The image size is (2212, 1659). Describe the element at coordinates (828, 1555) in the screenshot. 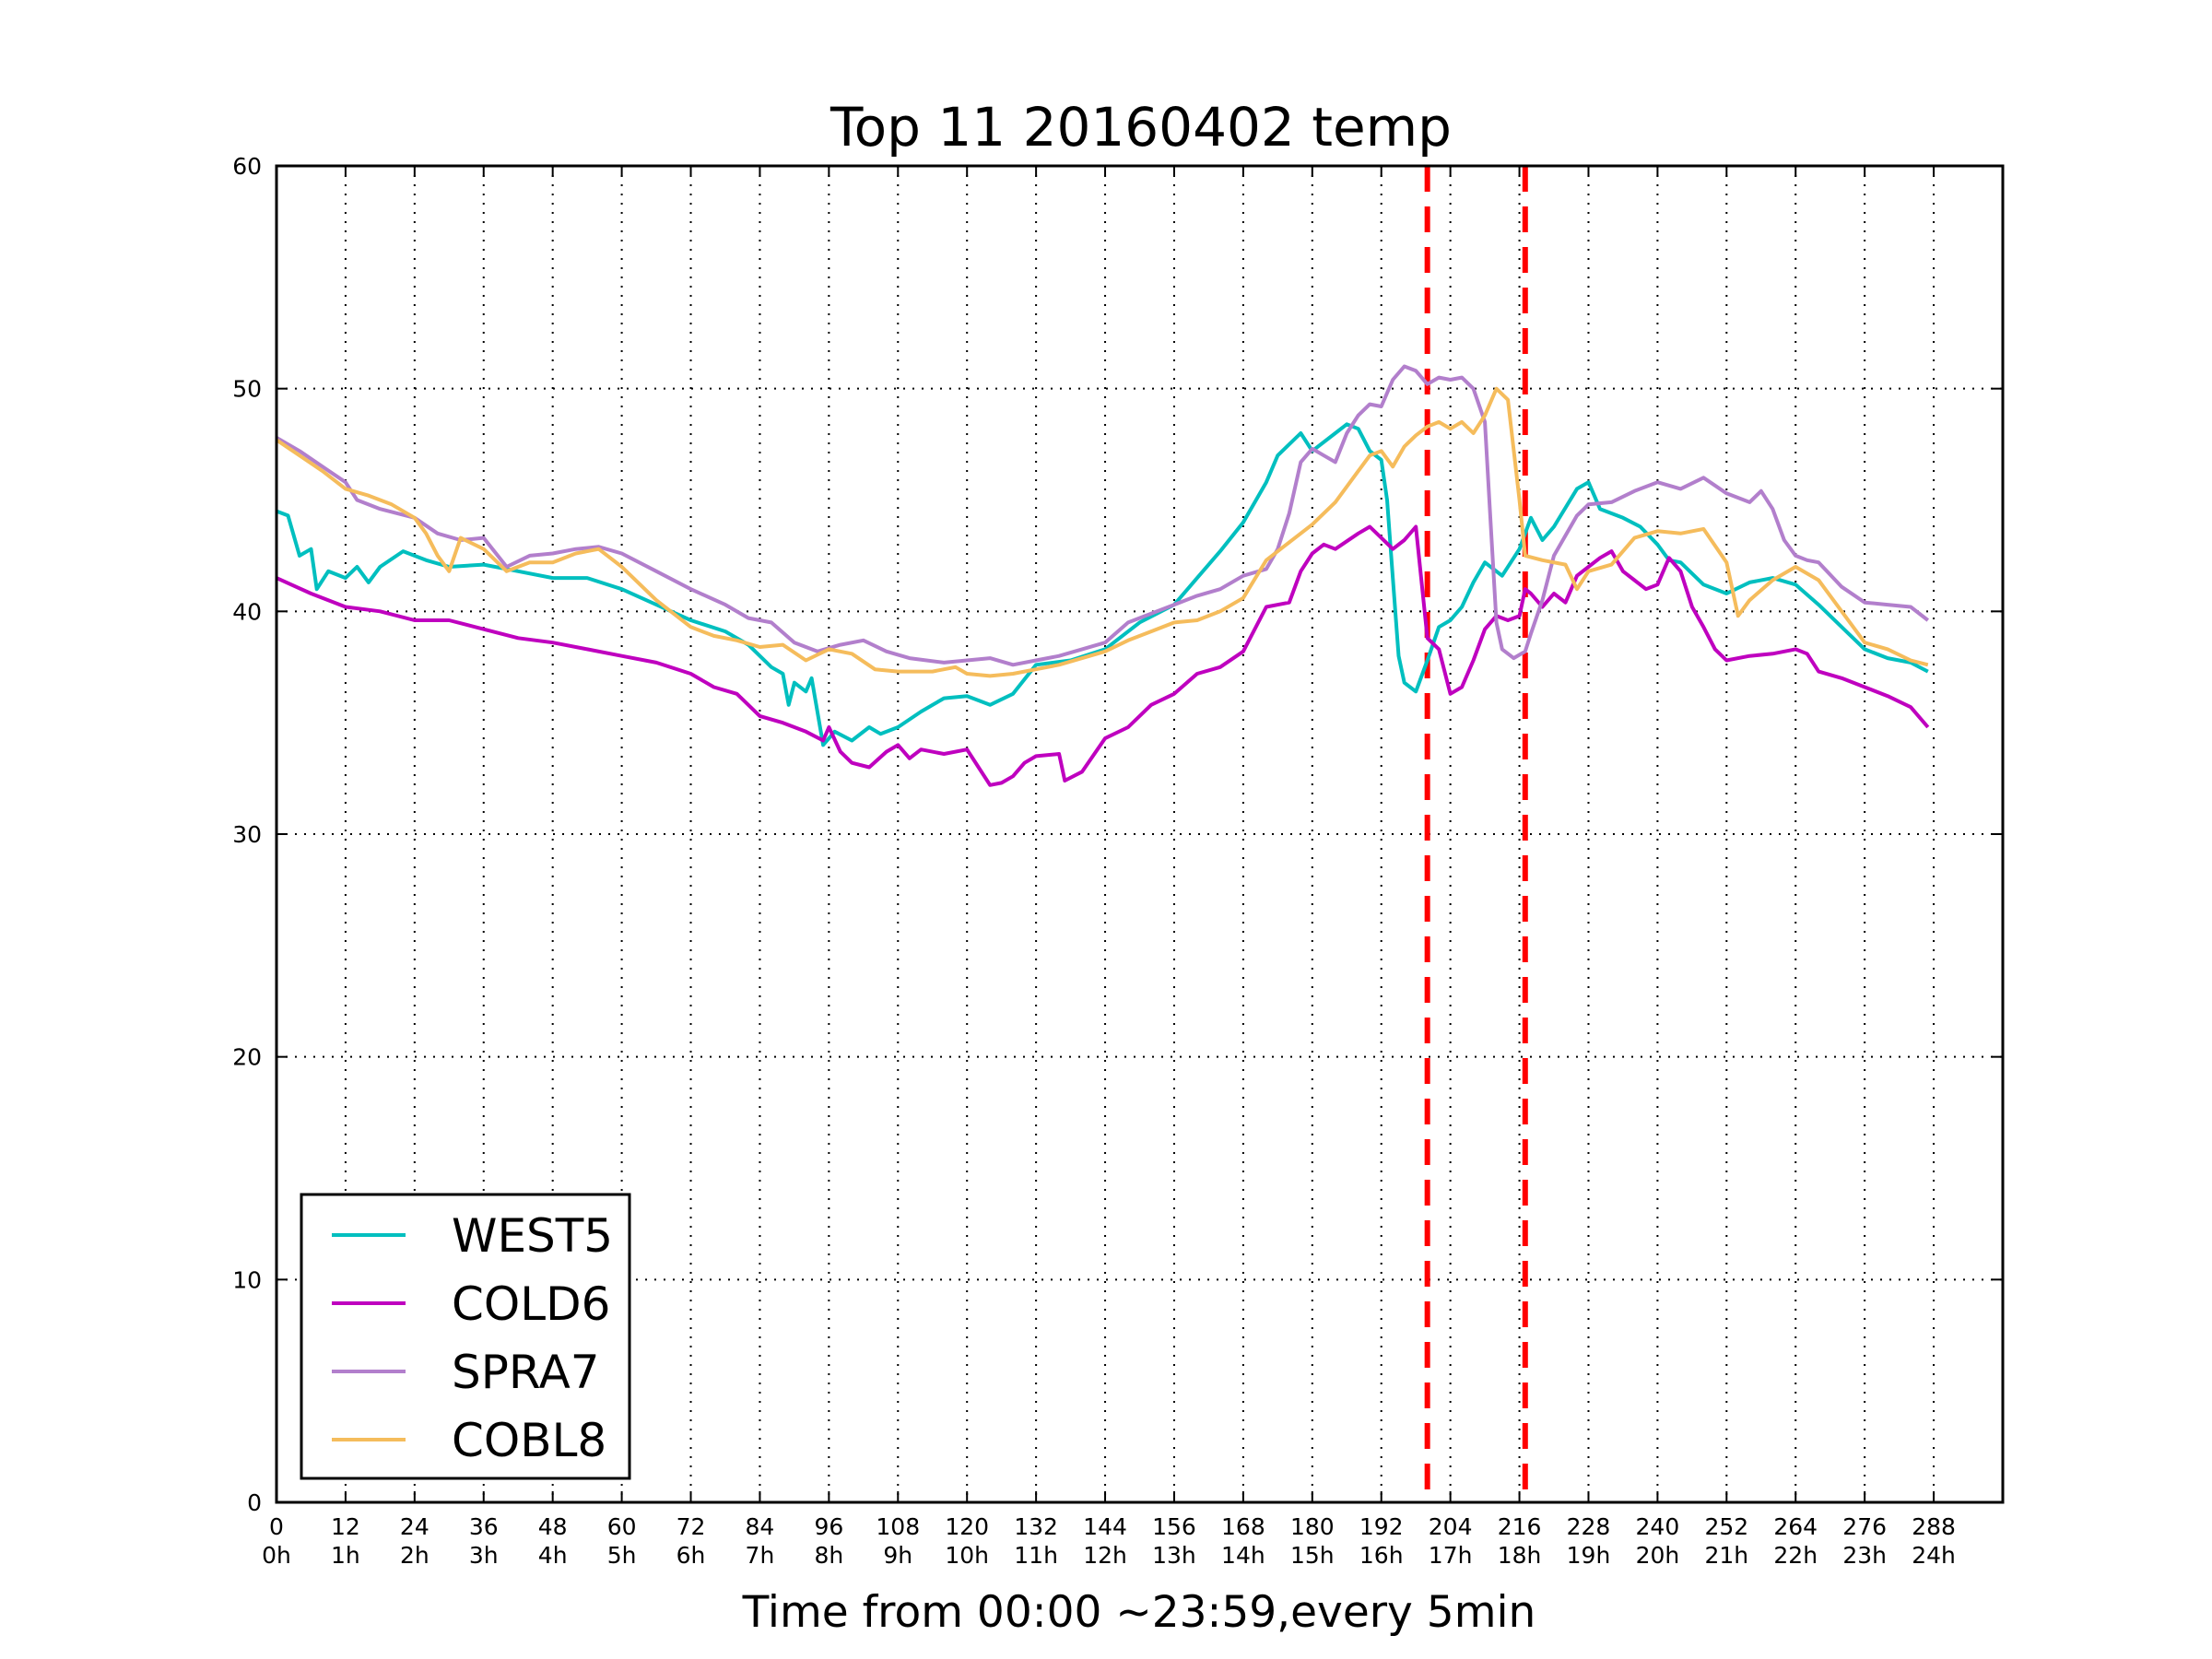

I see `x-tick-sublabel: 8h` at that location.